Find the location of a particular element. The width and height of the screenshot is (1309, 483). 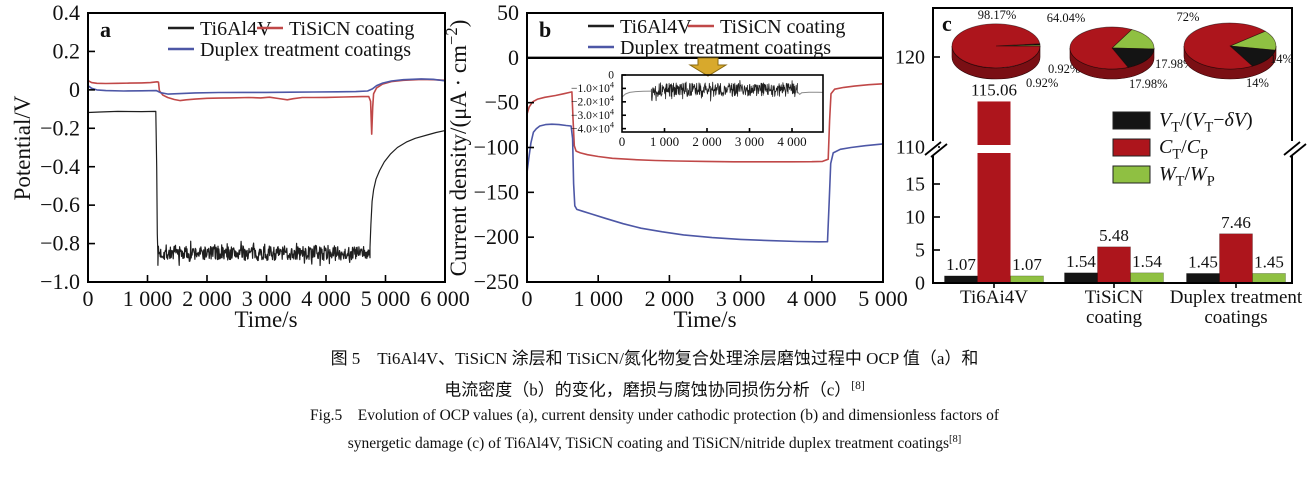

y-tick-label: −3.0×10⁴ is located at coordinates (593, 114).